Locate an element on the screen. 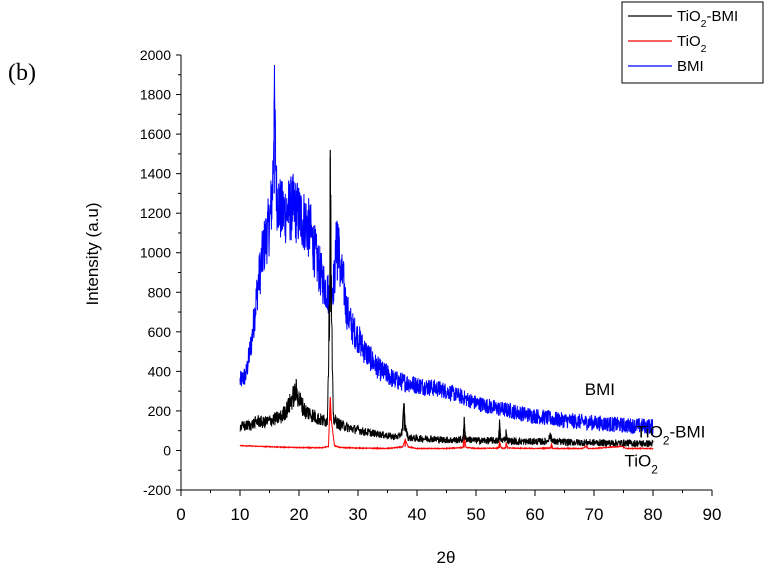  y-tick-label-2: 200 is located at coordinates (160, 411).